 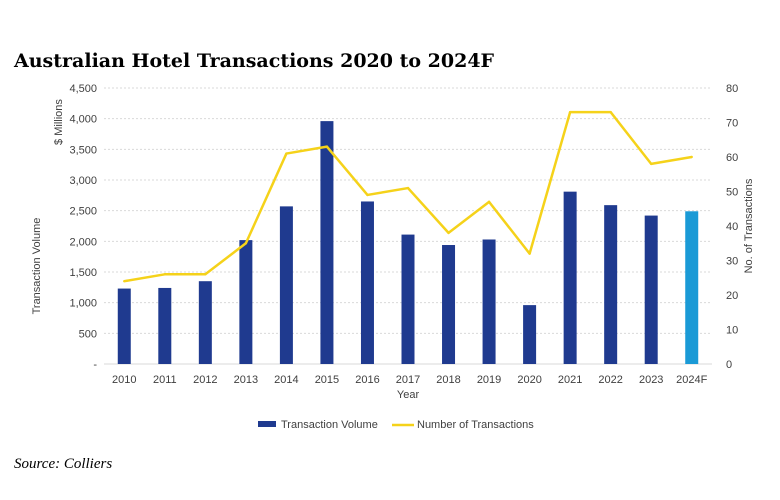 I want to click on x-axis-title: Year, so click(x=408, y=395).